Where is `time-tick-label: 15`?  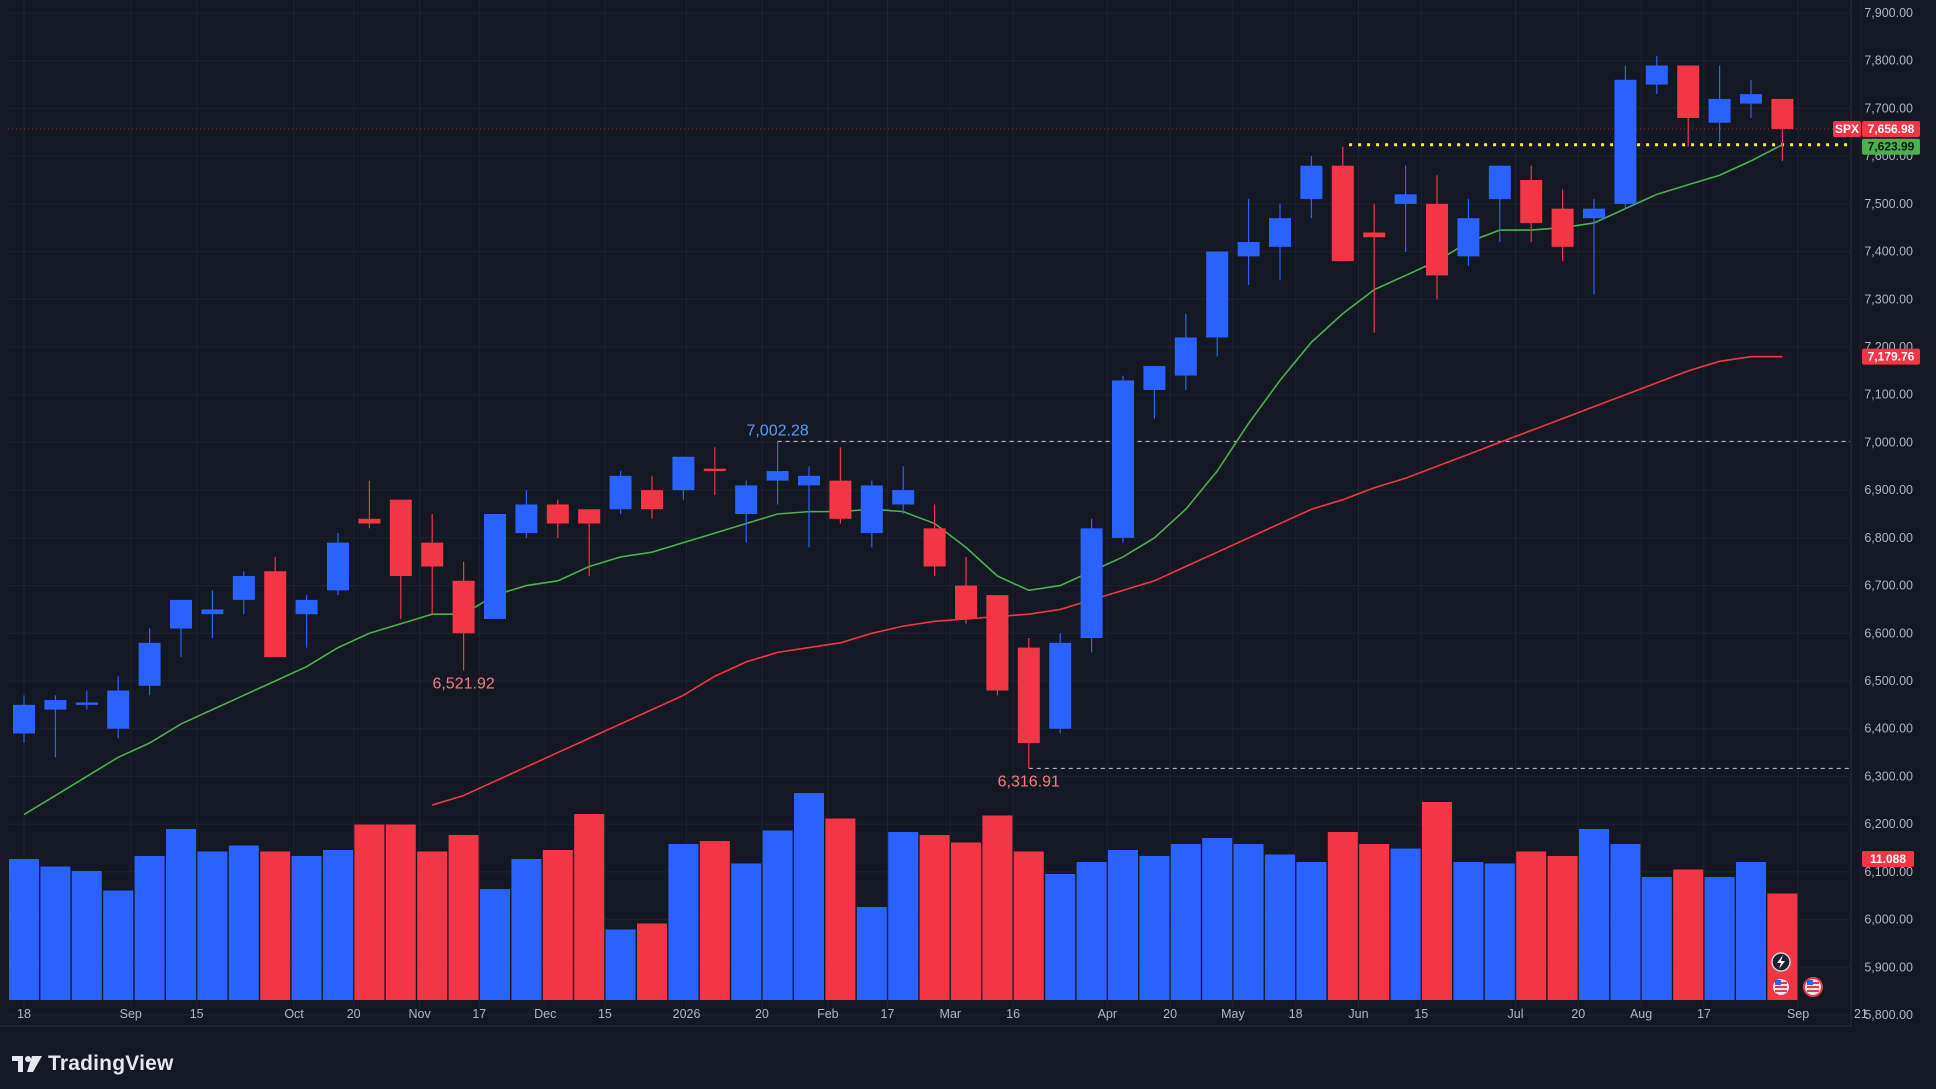 time-tick-label: 15 is located at coordinates (1421, 1014).